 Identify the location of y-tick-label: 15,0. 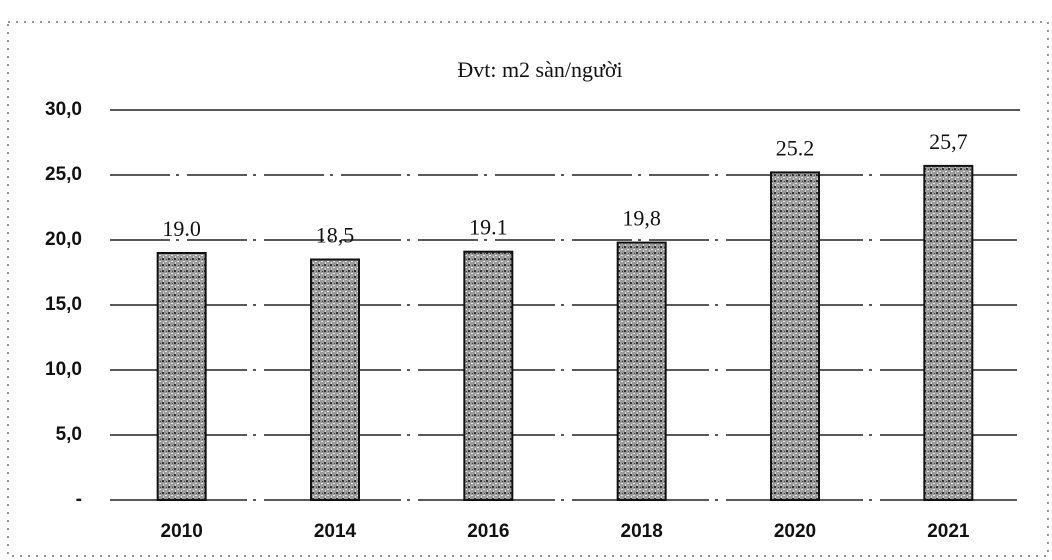
(63, 304).